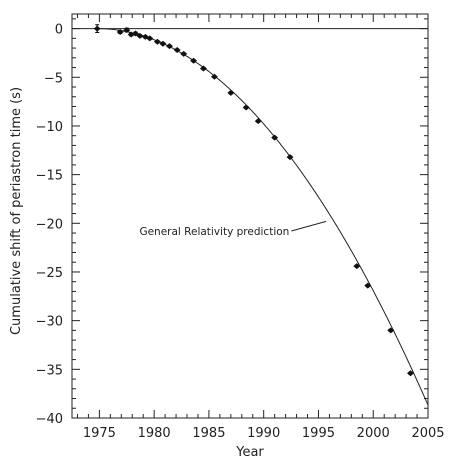 The height and width of the screenshot is (464, 460). Describe the element at coordinates (49, 370) in the screenshot. I see `y-tick-label: −35` at that location.